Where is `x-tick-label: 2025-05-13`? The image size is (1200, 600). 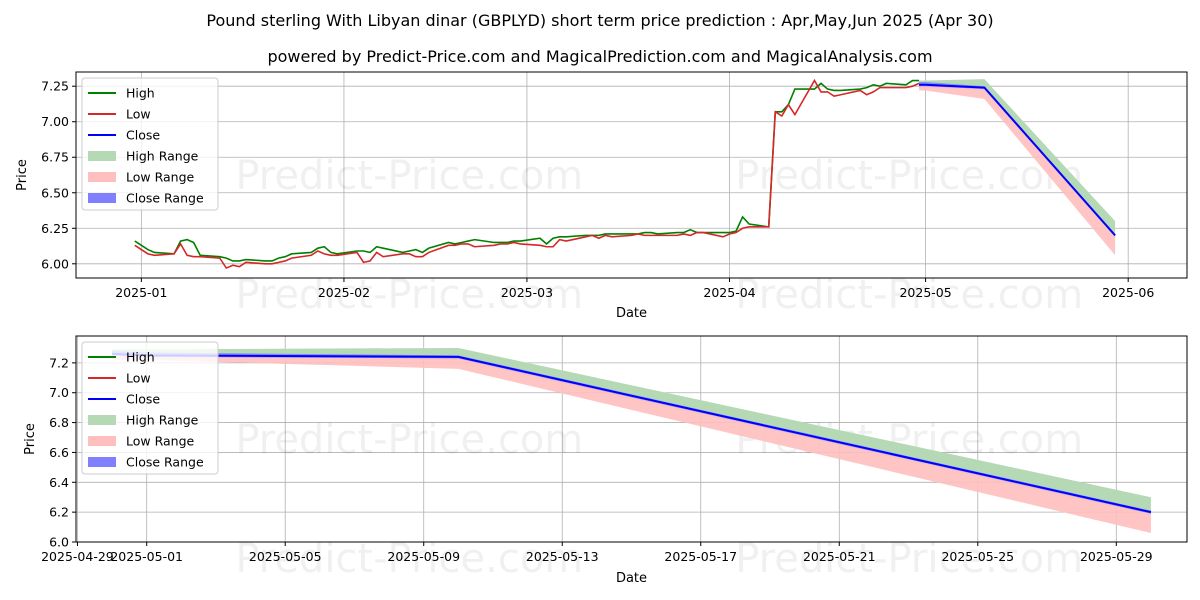
x-tick-label: 2025-05-13 is located at coordinates (562, 556).